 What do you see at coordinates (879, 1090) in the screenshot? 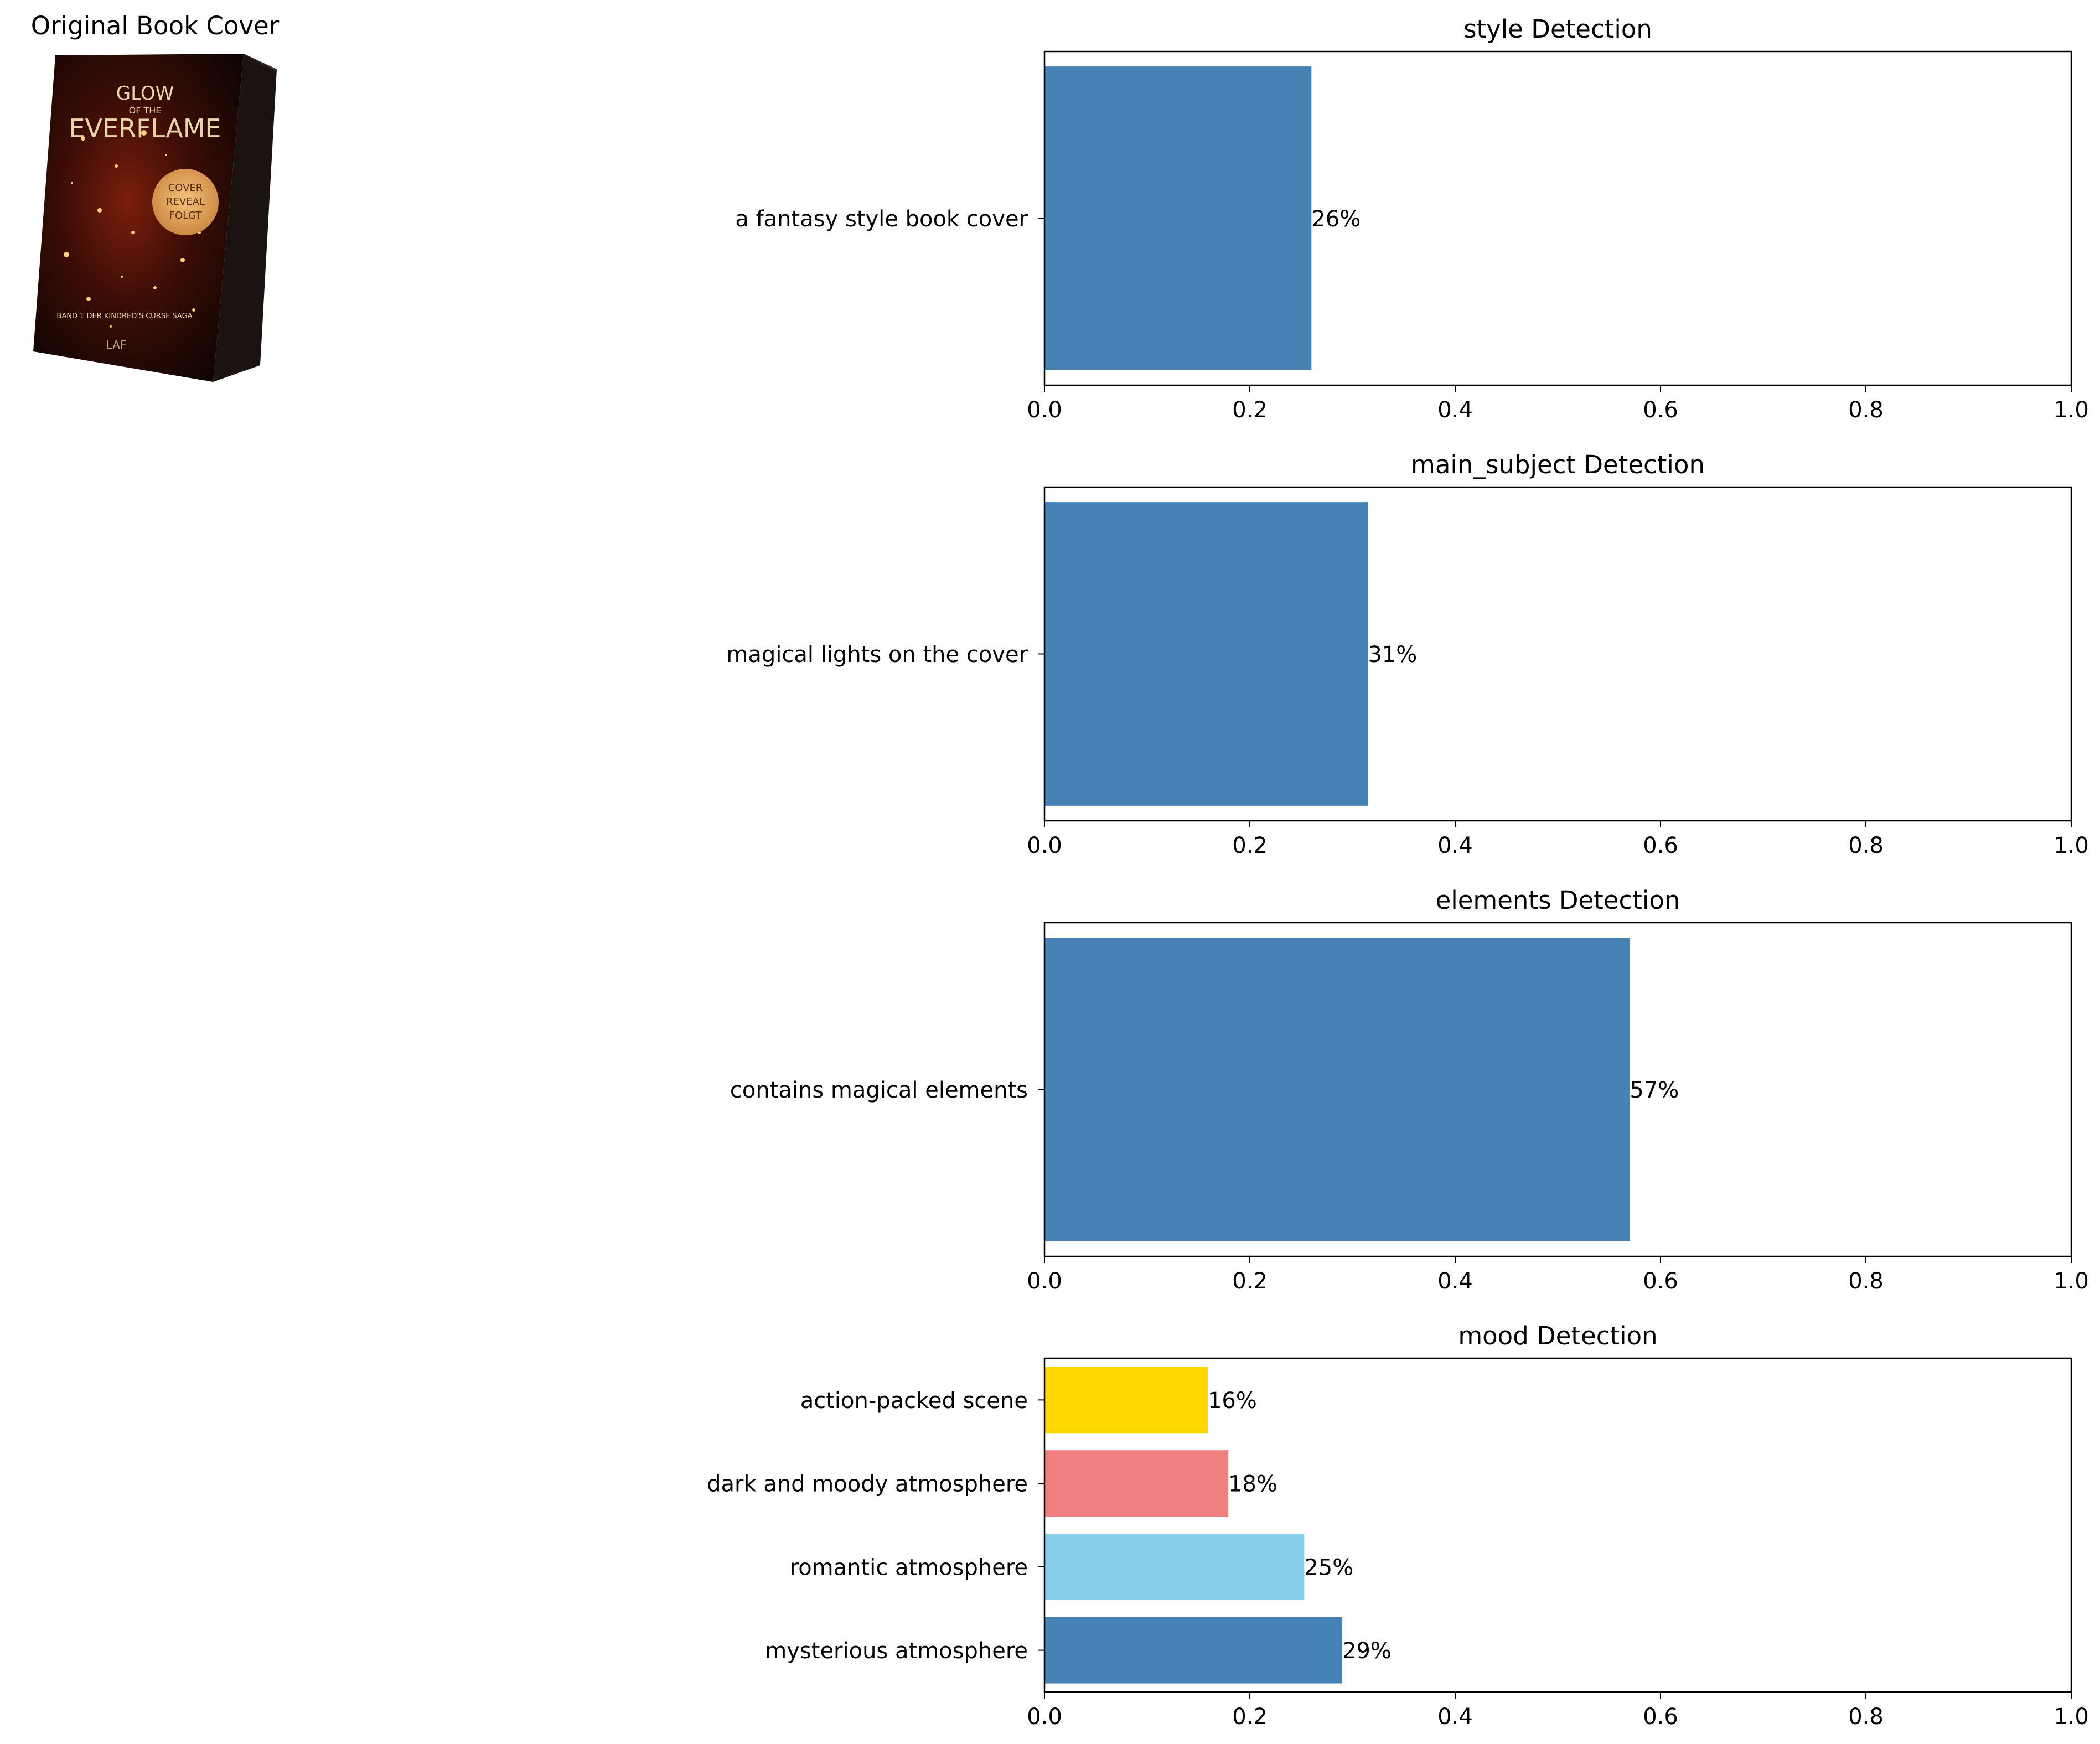
I see `y-tick-label: contains magical elements` at bounding box center [879, 1090].